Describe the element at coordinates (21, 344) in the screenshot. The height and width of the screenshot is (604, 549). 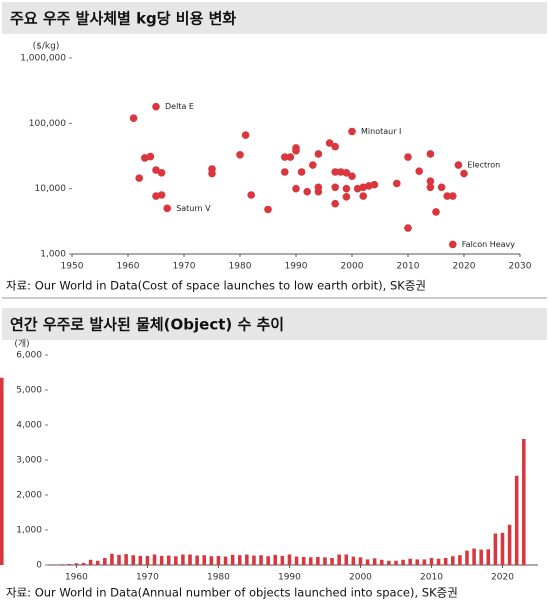
I see `unit-label: (개)` at that location.